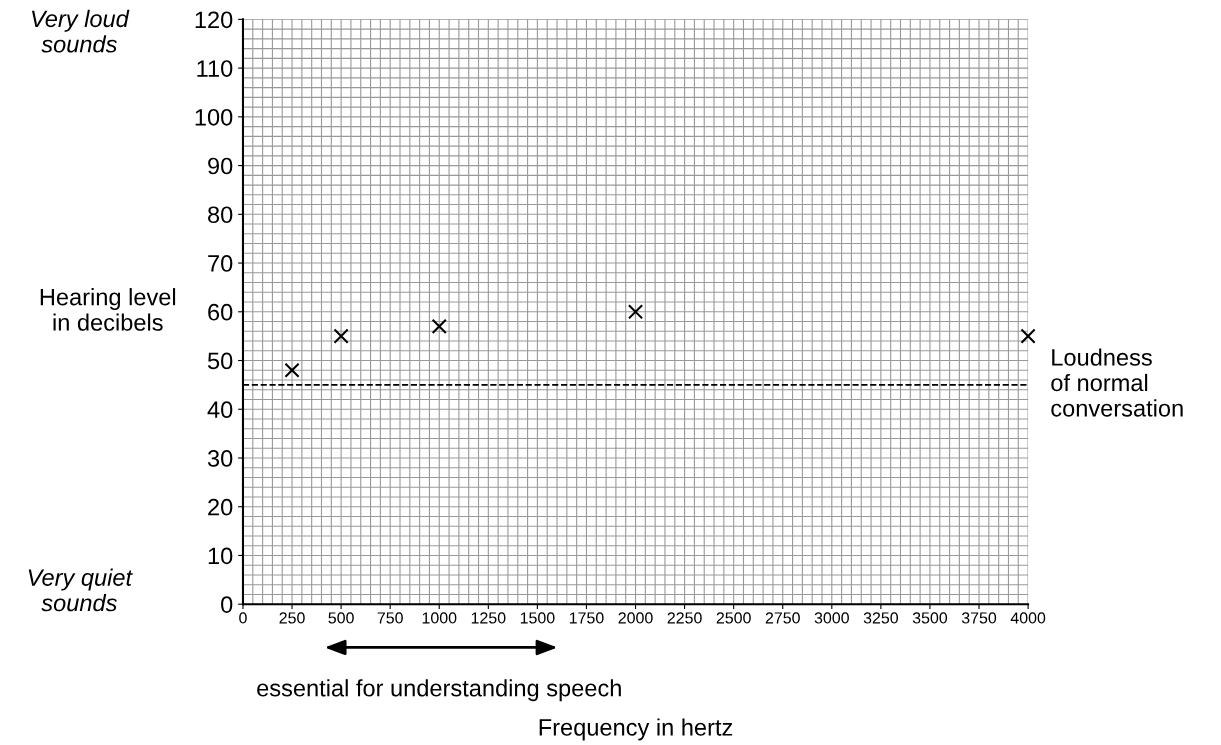 This screenshot has width=1221, height=745. What do you see at coordinates (341, 618) in the screenshot?
I see `x-tick-label: 500` at bounding box center [341, 618].